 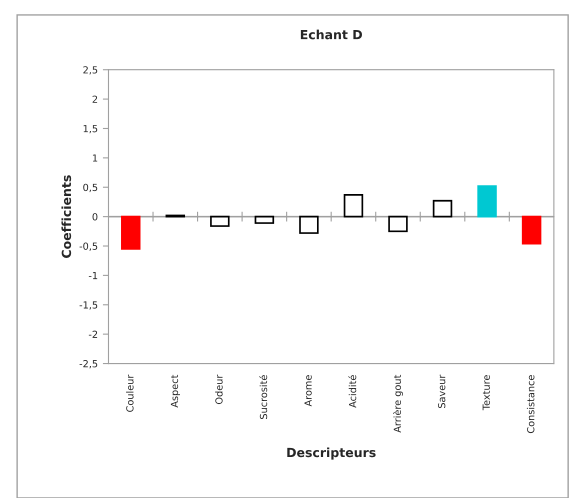 I want to click on y-tick-label: 0,5, so click(x=90, y=188).